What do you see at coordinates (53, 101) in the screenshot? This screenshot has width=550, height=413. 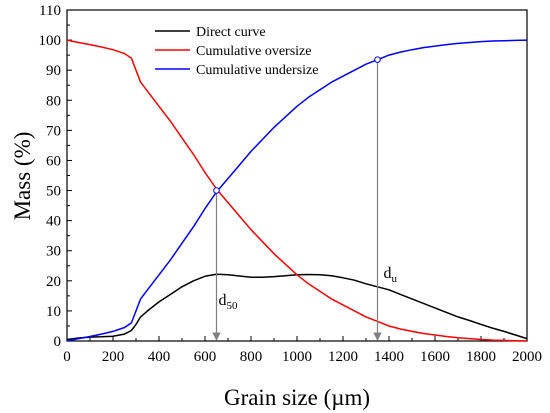 I see `y-tick-label: 80` at bounding box center [53, 101].